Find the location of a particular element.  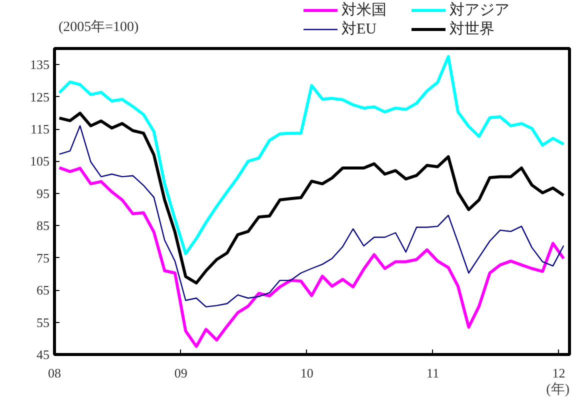

y-tick-label: 75 is located at coordinates (43, 258).